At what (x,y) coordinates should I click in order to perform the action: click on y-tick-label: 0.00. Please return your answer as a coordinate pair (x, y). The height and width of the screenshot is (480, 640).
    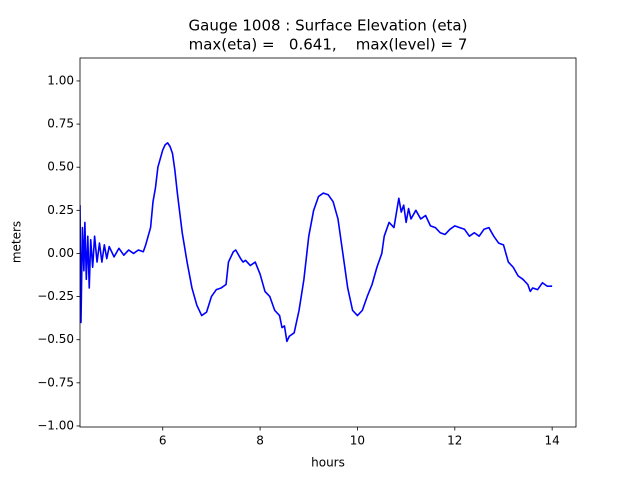
    Looking at the image, I should click on (60, 253).